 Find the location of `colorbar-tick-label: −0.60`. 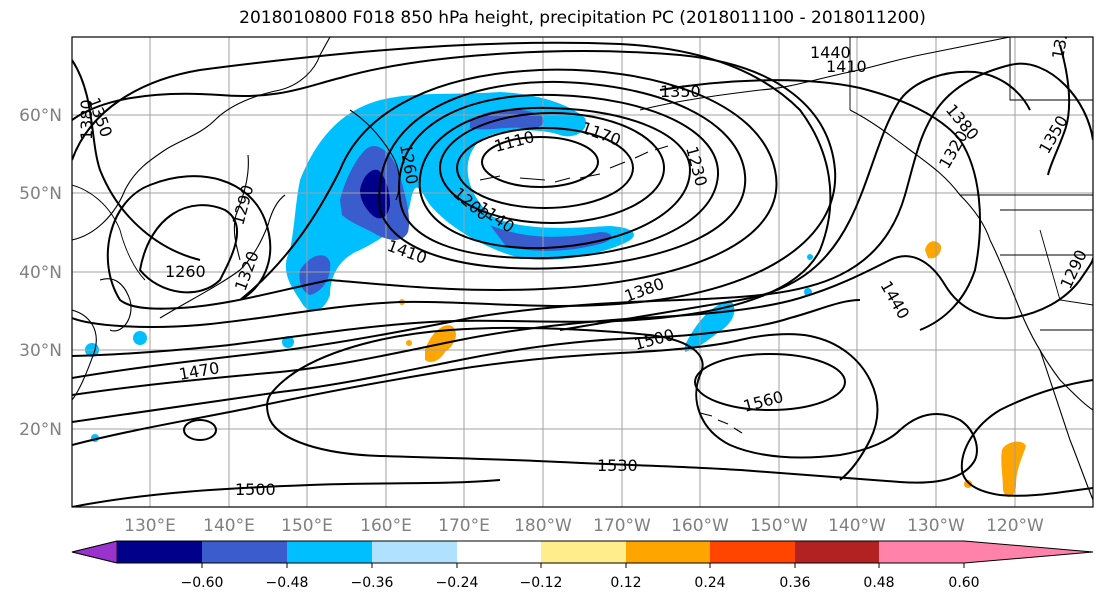

colorbar-tick-label: −0.60 is located at coordinates (202, 583).